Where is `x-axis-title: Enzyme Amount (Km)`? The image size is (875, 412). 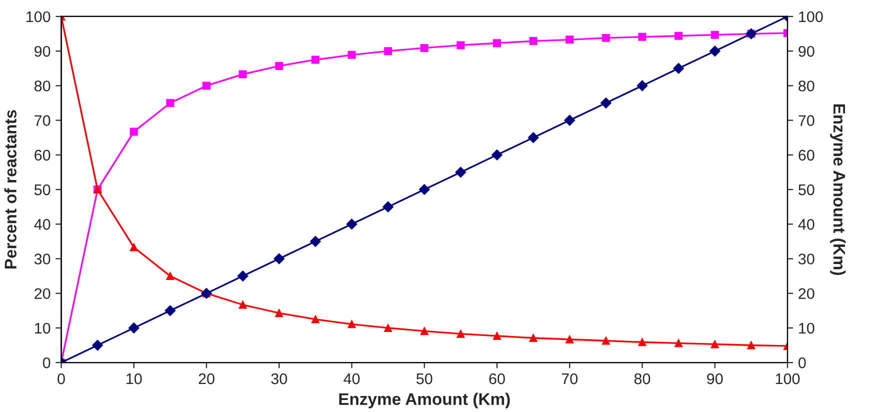
x-axis-title: Enzyme Amount (Km) is located at coordinates (424, 400).